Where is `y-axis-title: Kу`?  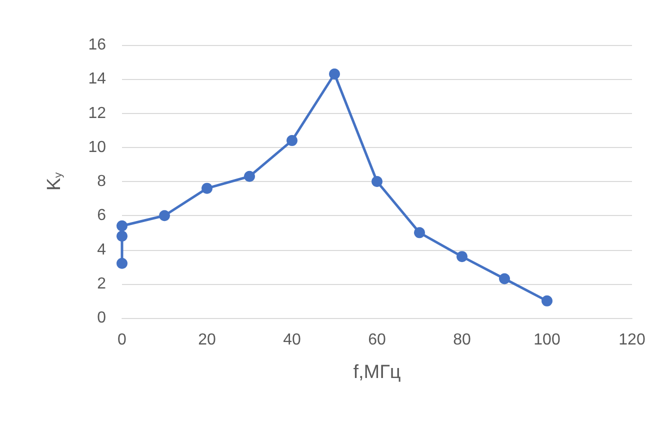
y-axis-title: Kу is located at coordinates (54, 181).